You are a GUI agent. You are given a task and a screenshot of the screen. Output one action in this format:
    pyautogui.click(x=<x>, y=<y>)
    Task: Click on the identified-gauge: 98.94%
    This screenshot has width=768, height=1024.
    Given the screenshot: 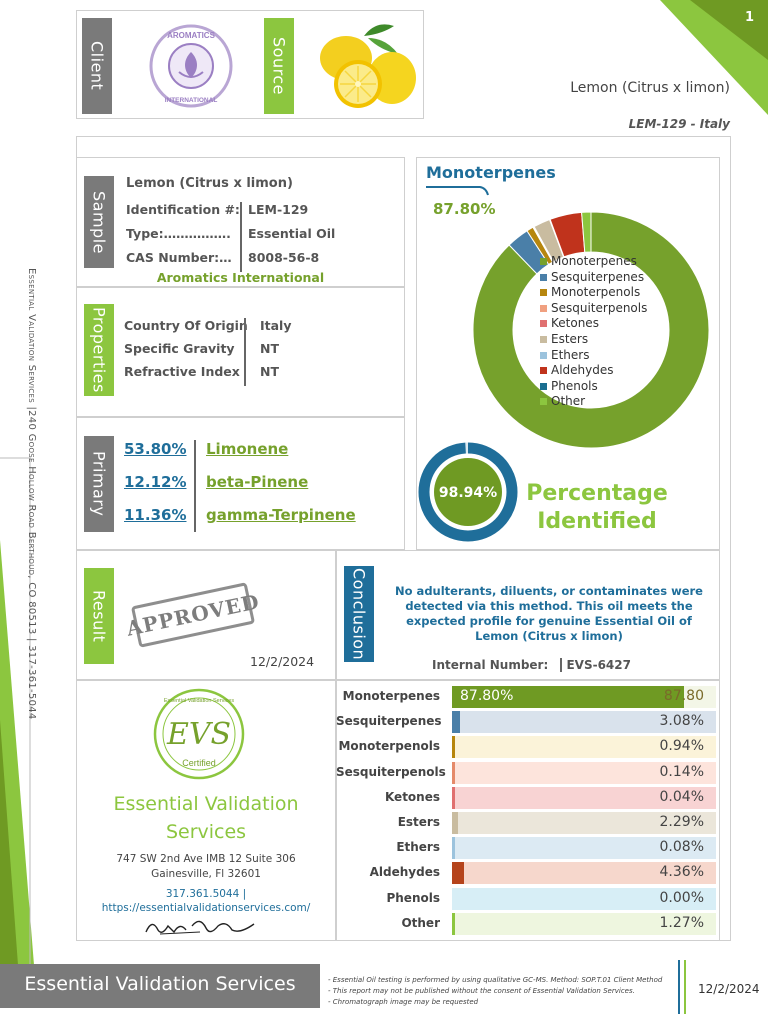 What is the action you would take?
    pyautogui.click(x=468, y=492)
    